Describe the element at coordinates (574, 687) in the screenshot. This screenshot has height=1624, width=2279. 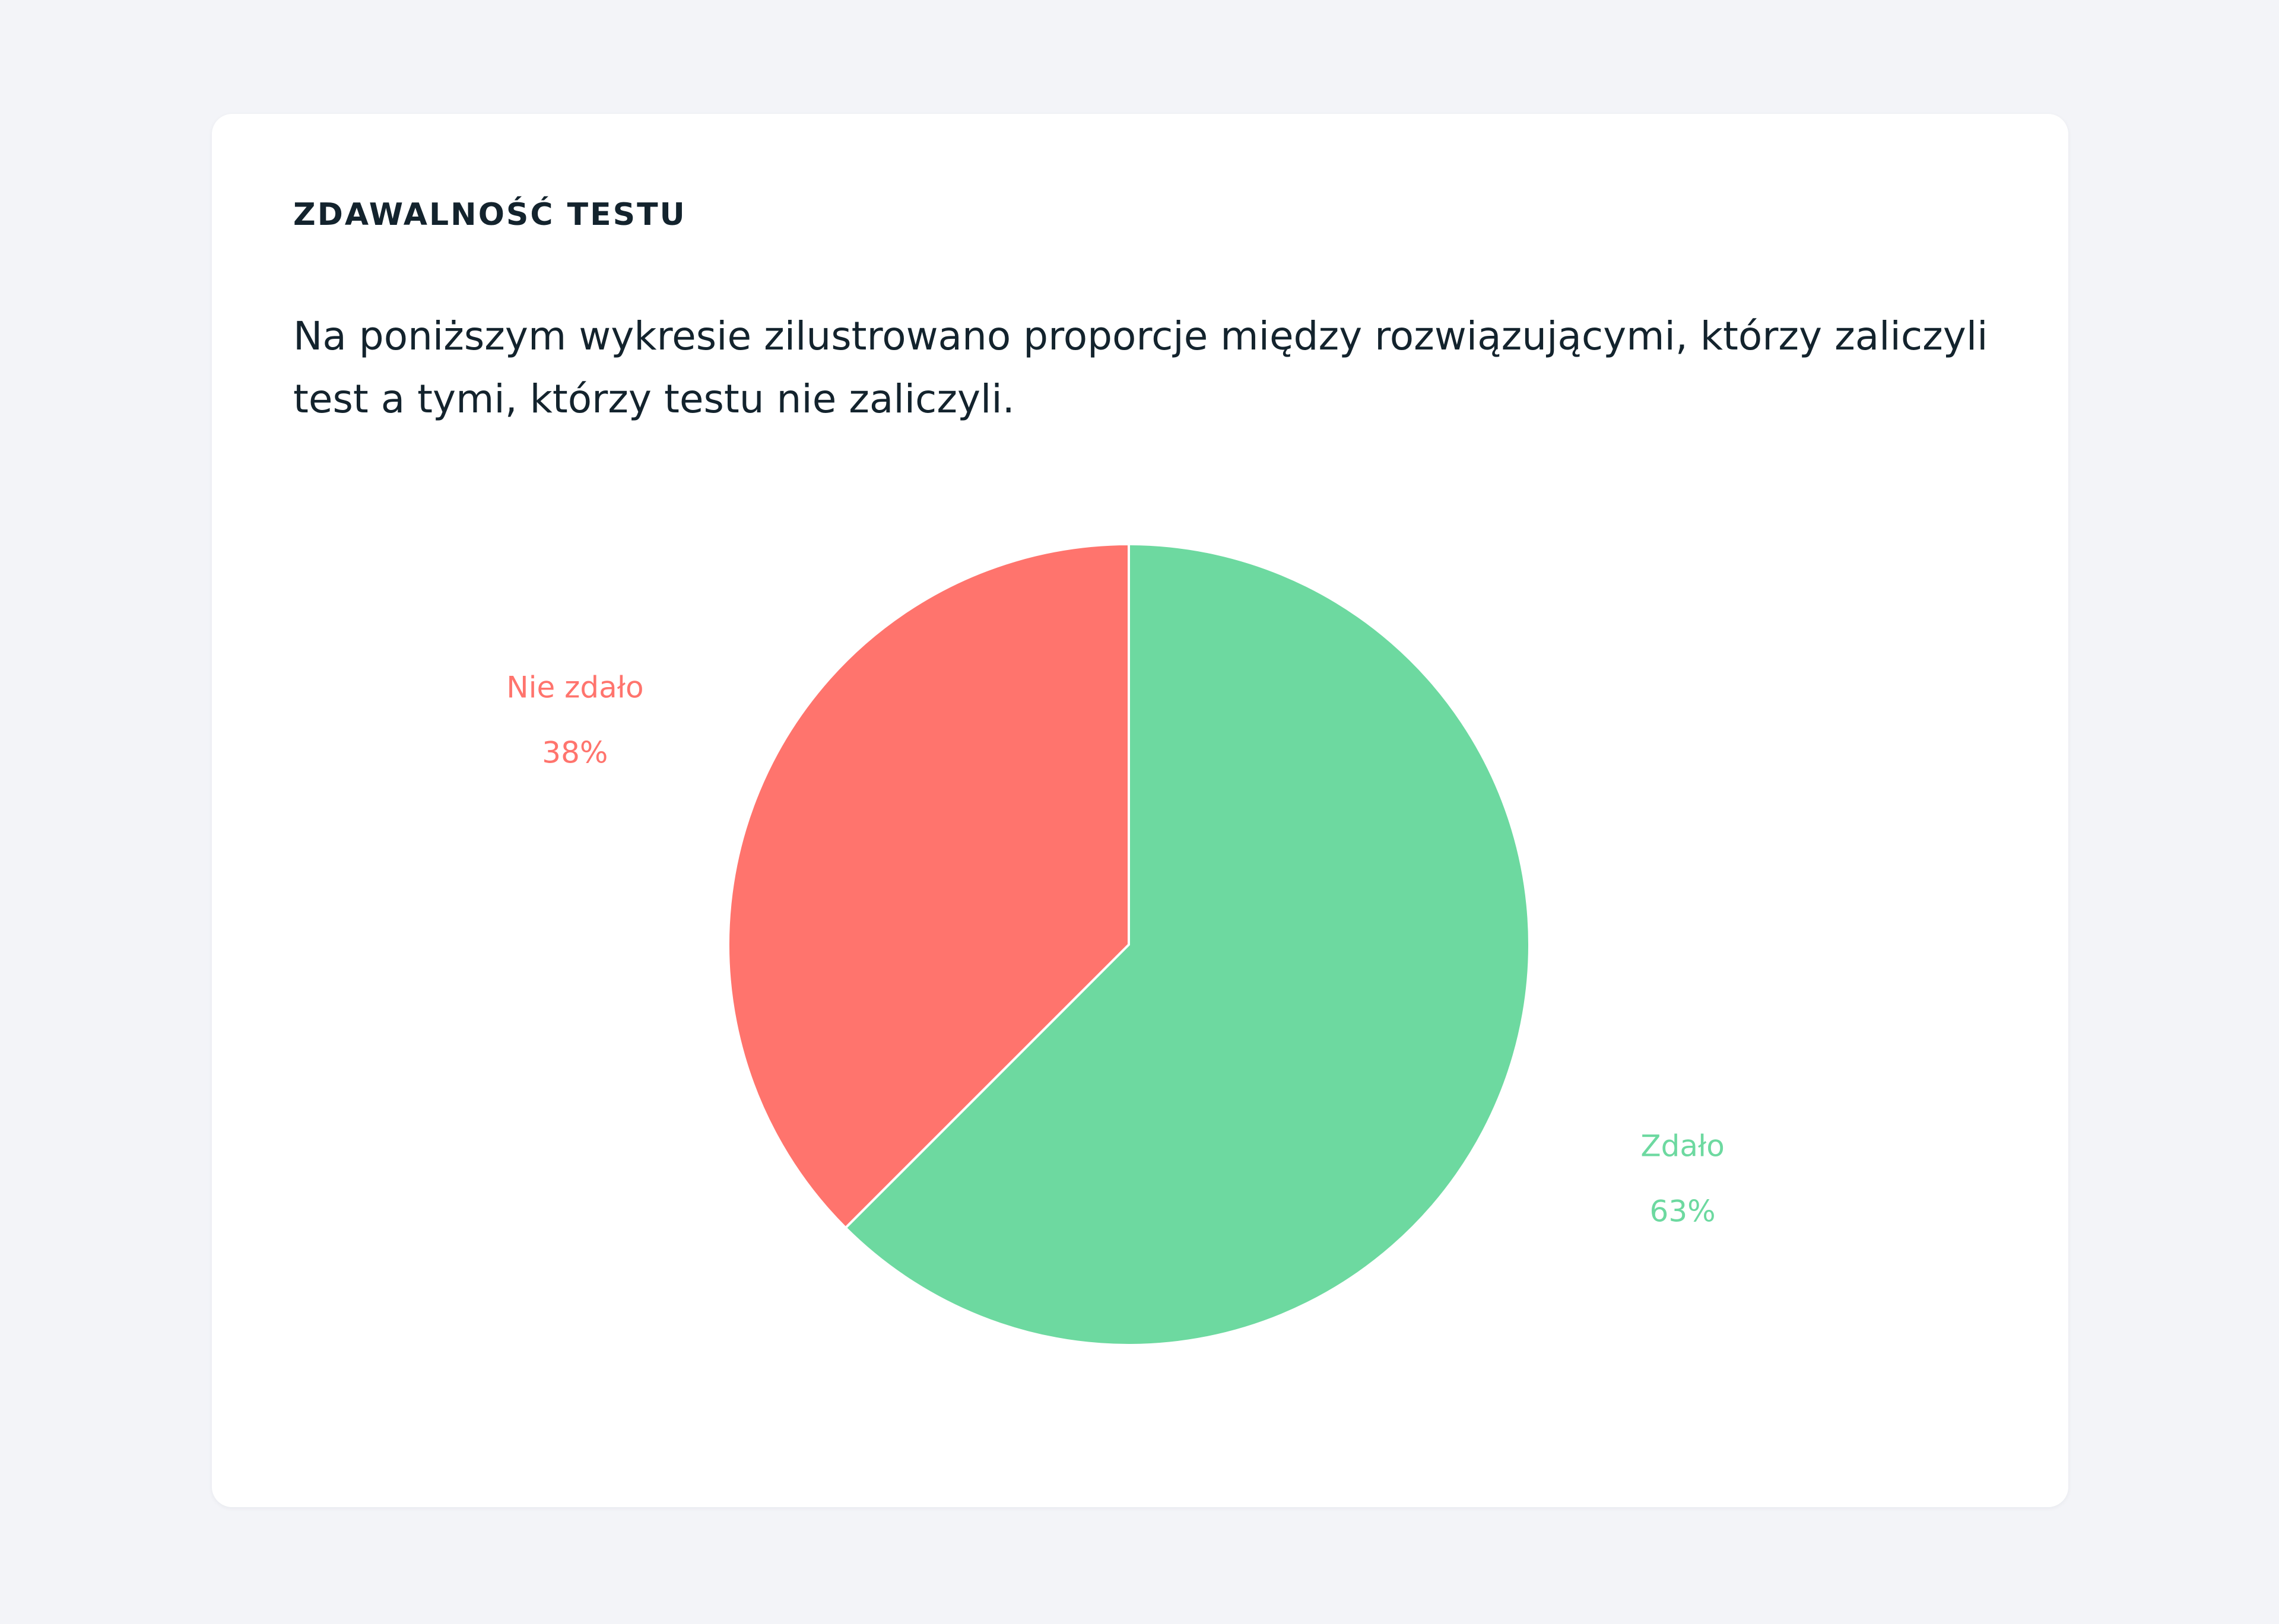
I see `slice-label-nie-zdalo: Nie zdało` at that location.